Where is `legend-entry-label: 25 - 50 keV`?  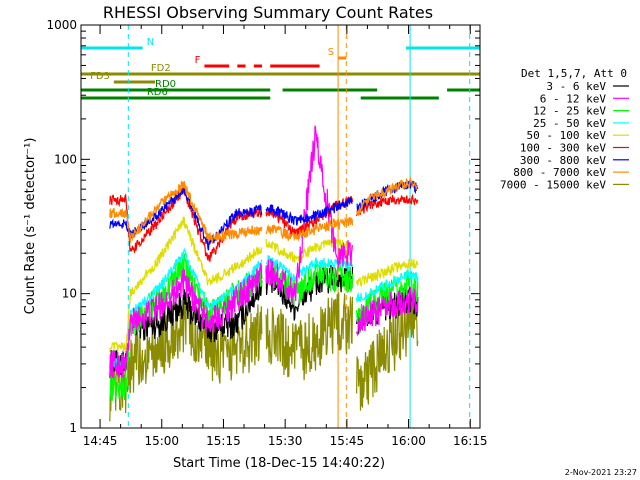 legend-entry-label: 25 - 50 keV is located at coordinates (569, 123).